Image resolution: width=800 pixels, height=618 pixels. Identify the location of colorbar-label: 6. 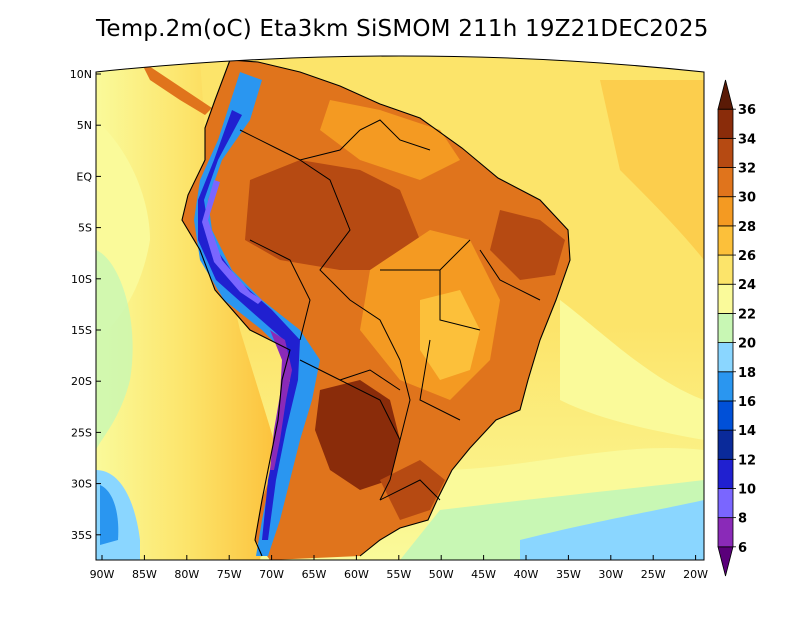
(742, 548).